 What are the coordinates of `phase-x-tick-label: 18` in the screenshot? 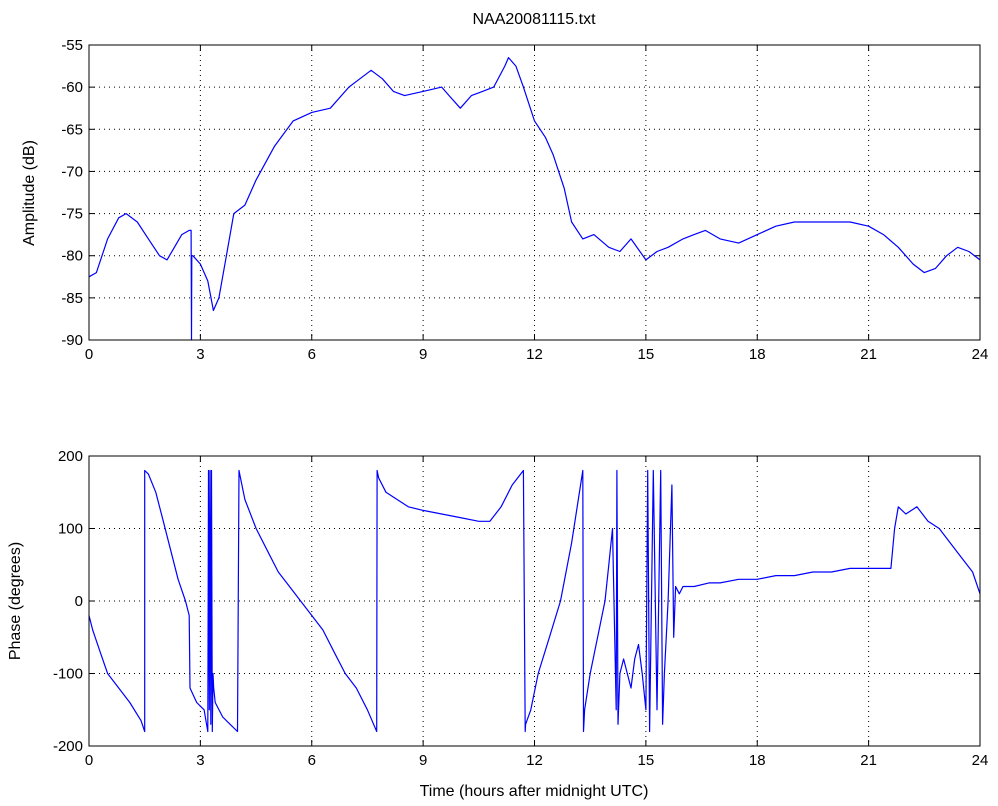 It's located at (757, 760).